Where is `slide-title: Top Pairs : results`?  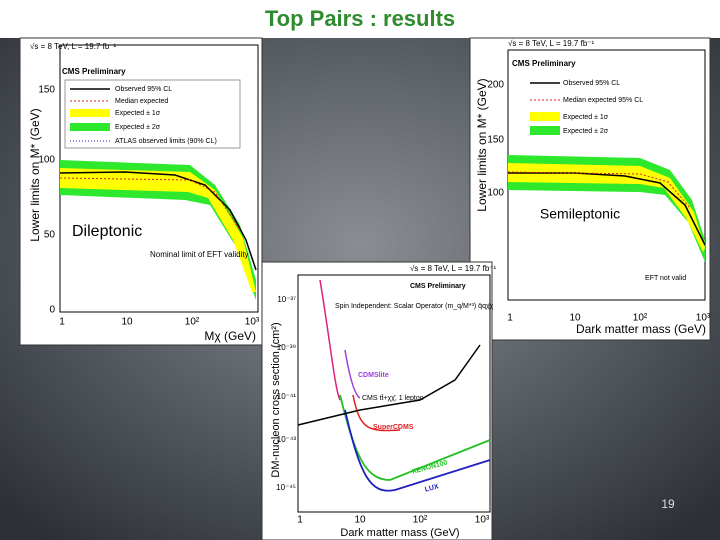 slide-title: Top Pairs : results is located at coordinates (360, 18).